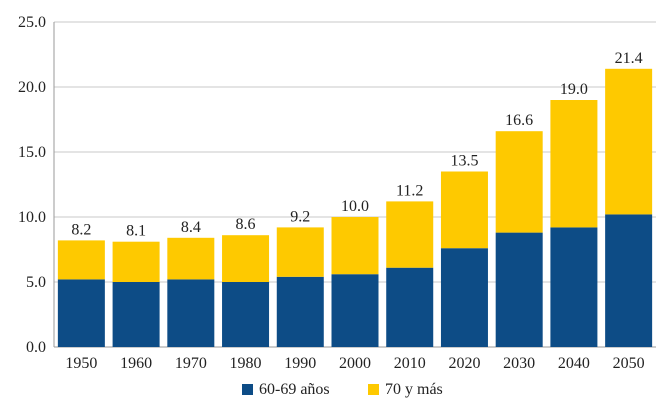  What do you see at coordinates (191, 363) in the screenshot?
I see `x-tick-label: 1970` at bounding box center [191, 363].